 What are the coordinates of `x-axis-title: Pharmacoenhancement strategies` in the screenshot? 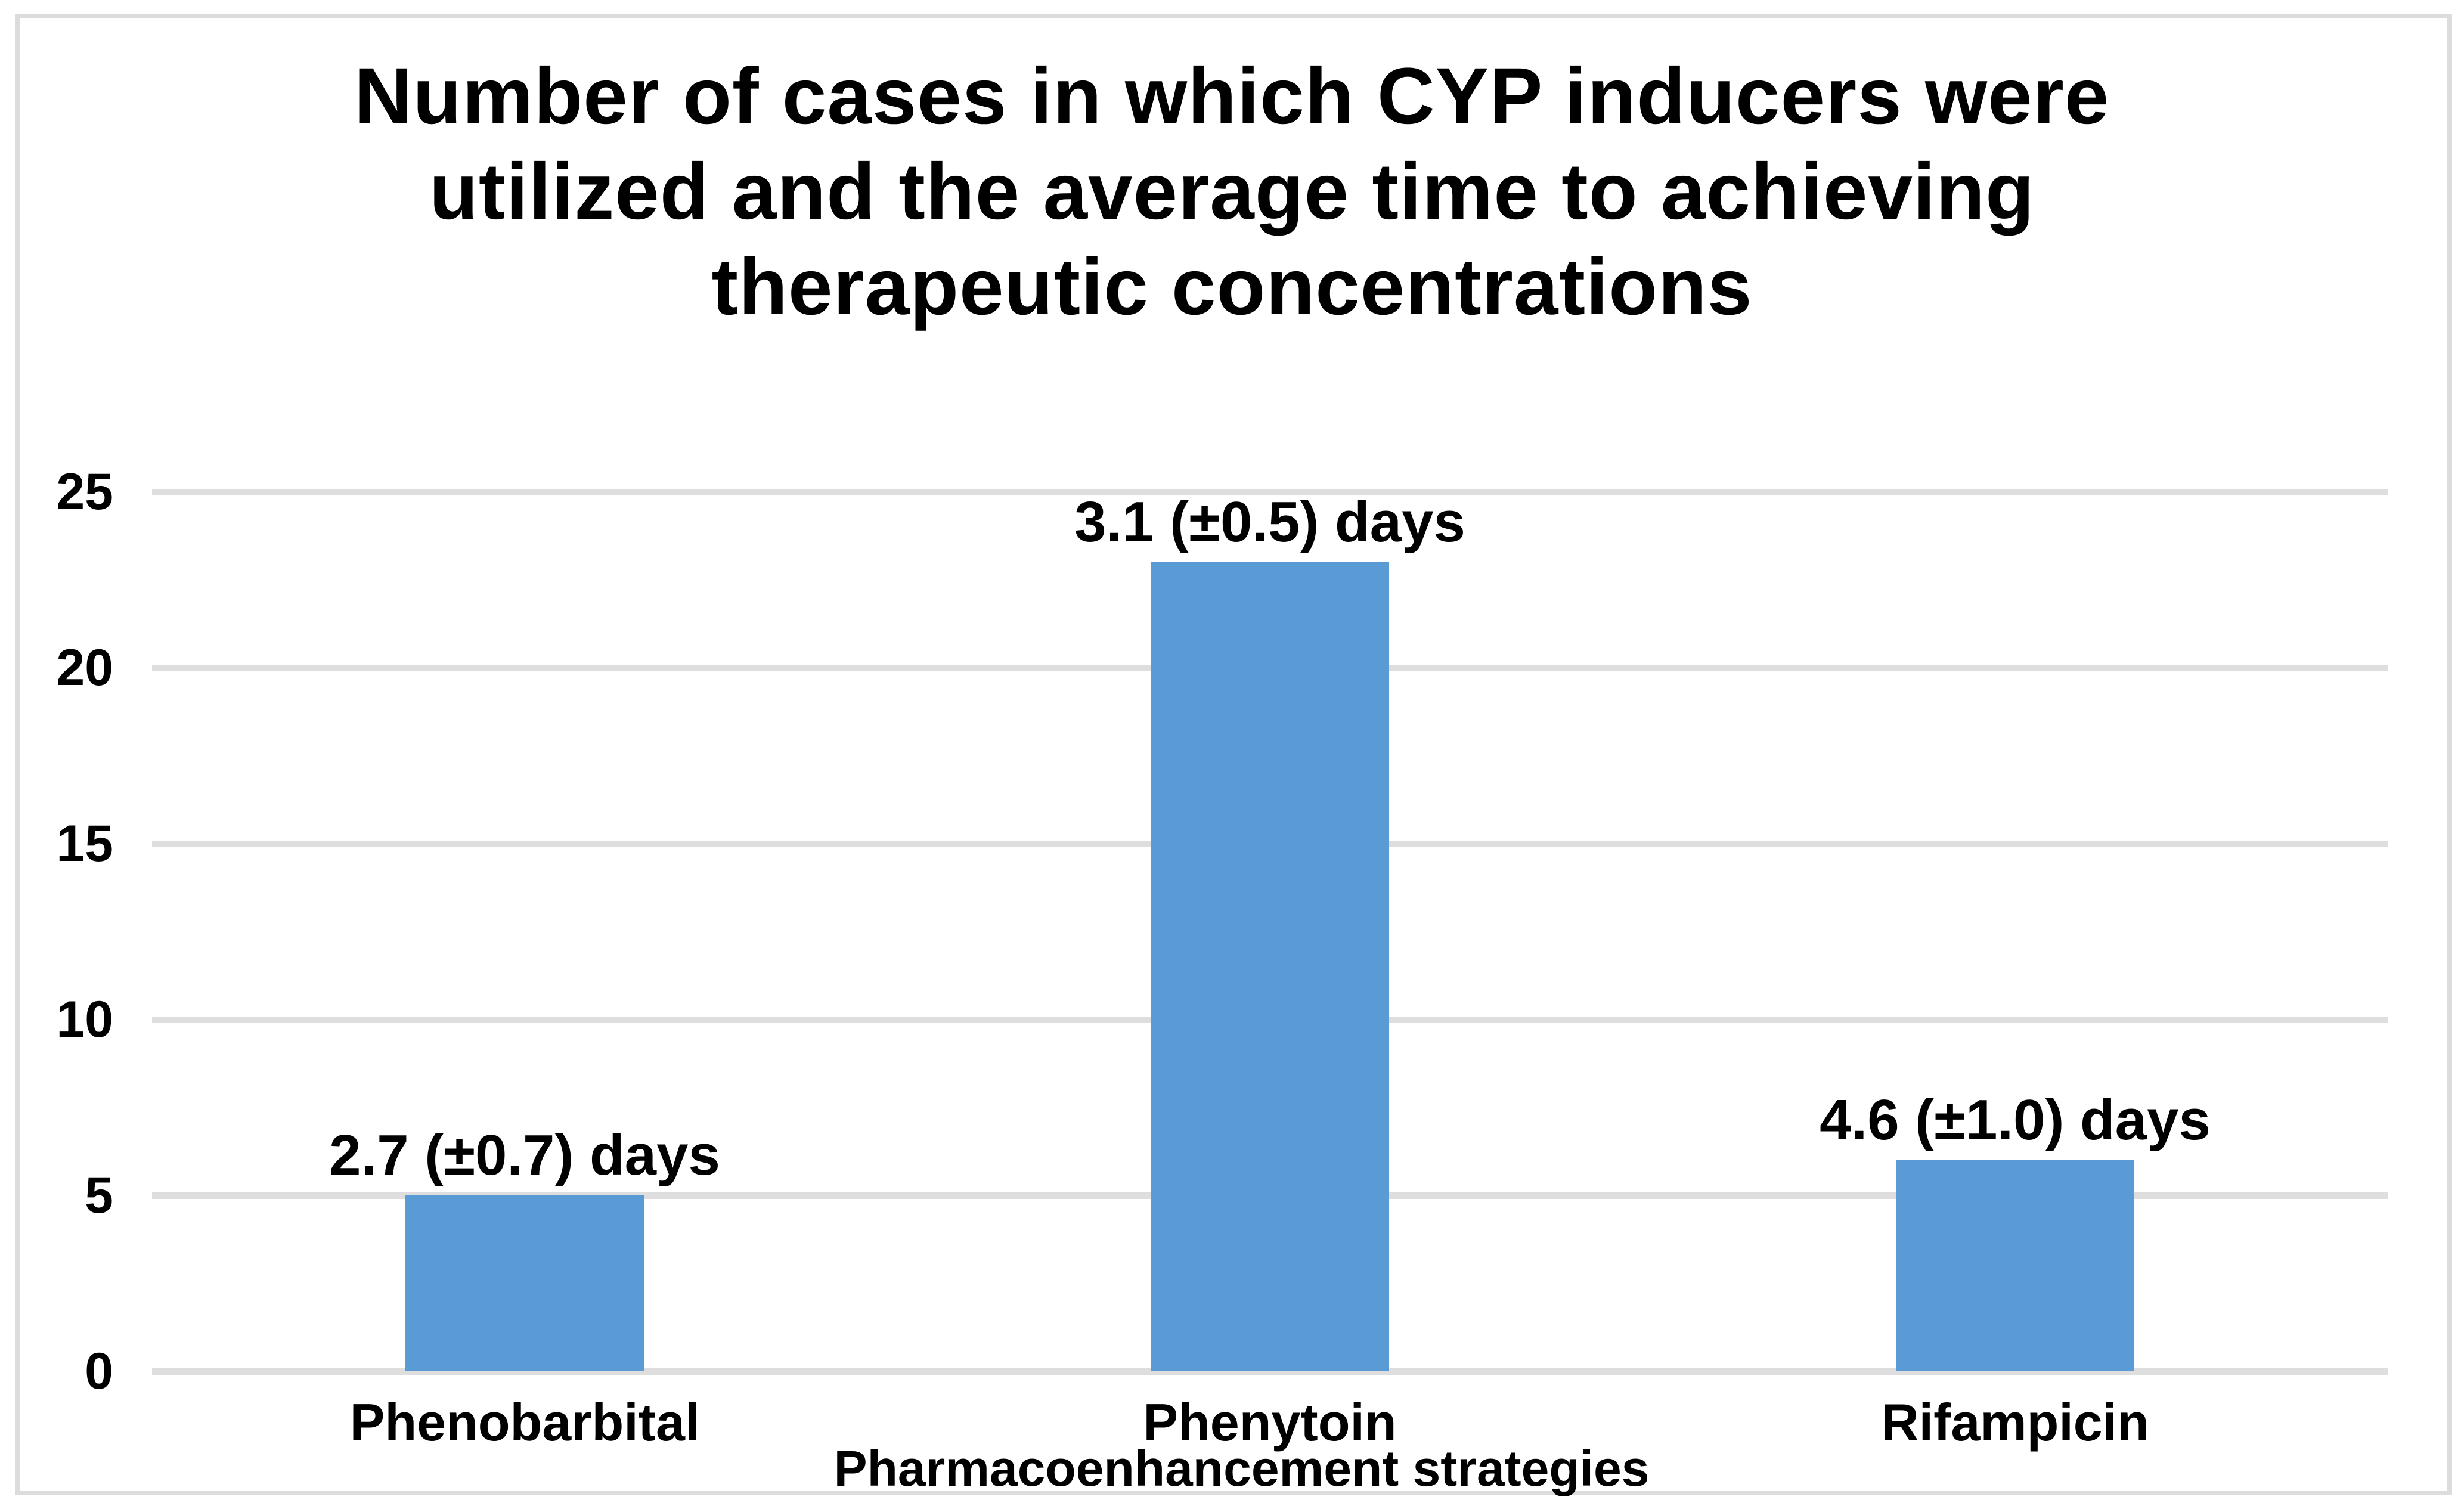 It's located at (1242, 1468).